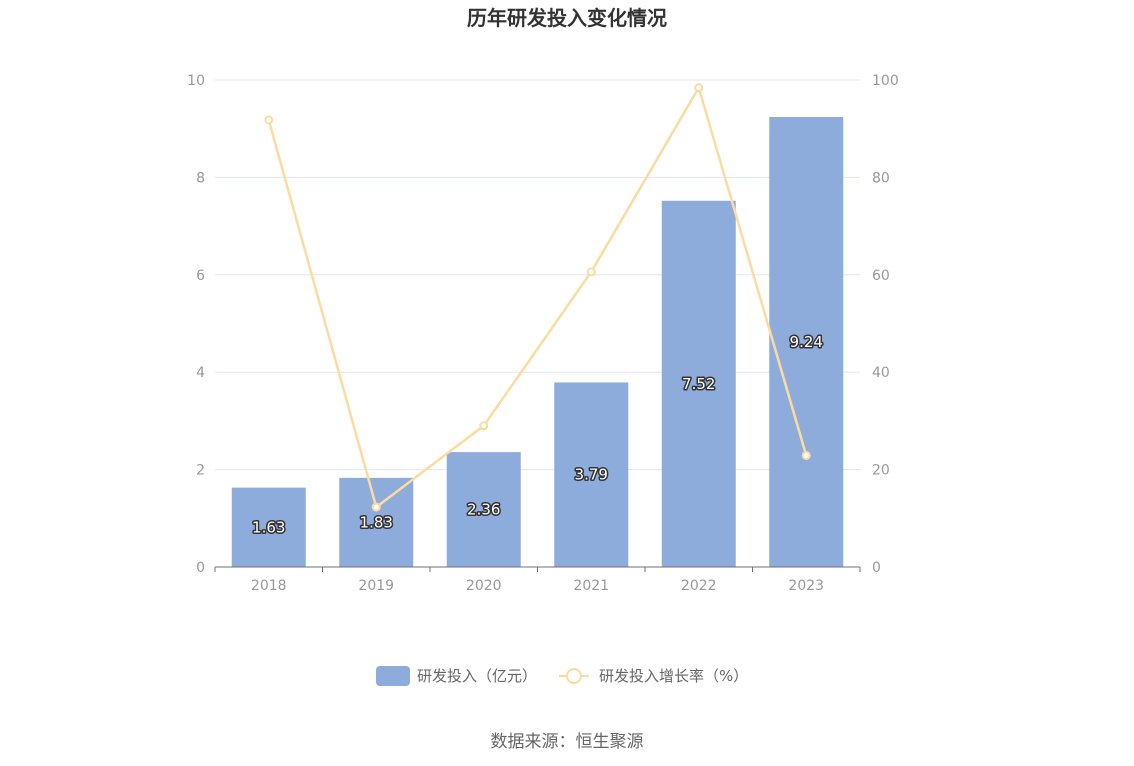  I want to click on y-right-tick-label: 60, so click(881, 276).